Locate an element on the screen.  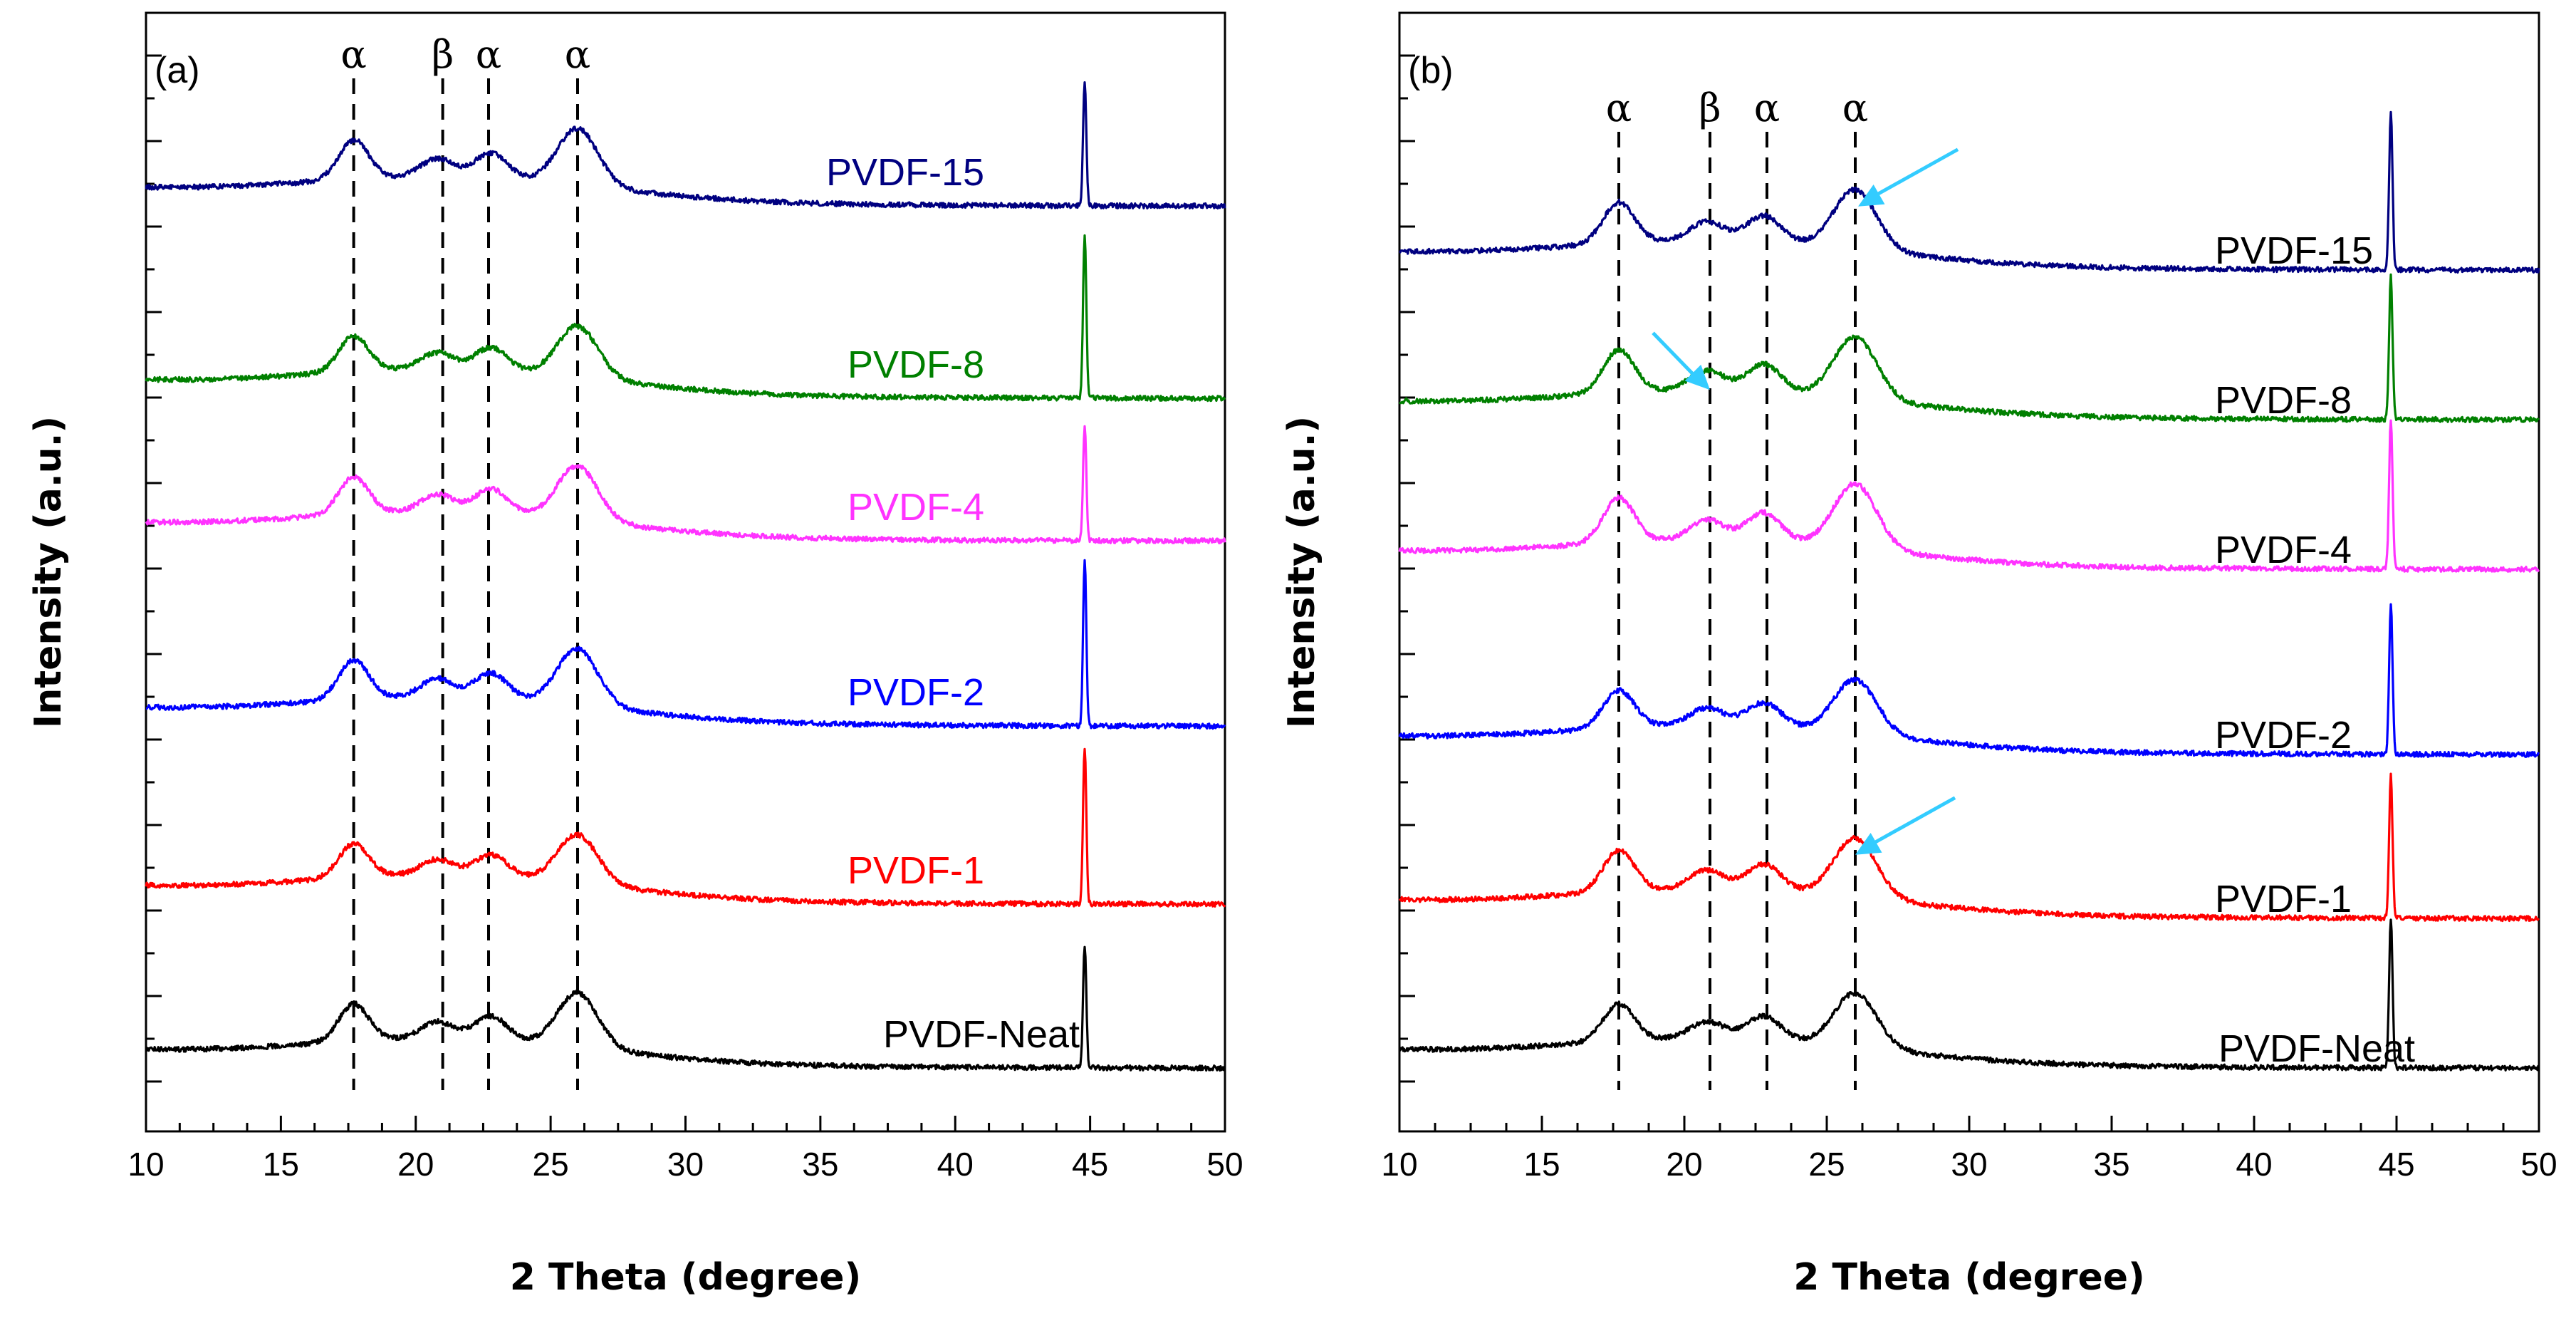
xtick-labels-b: 10 15 20 25 30 35 40 45 50 is located at coordinates (1969, 1164).